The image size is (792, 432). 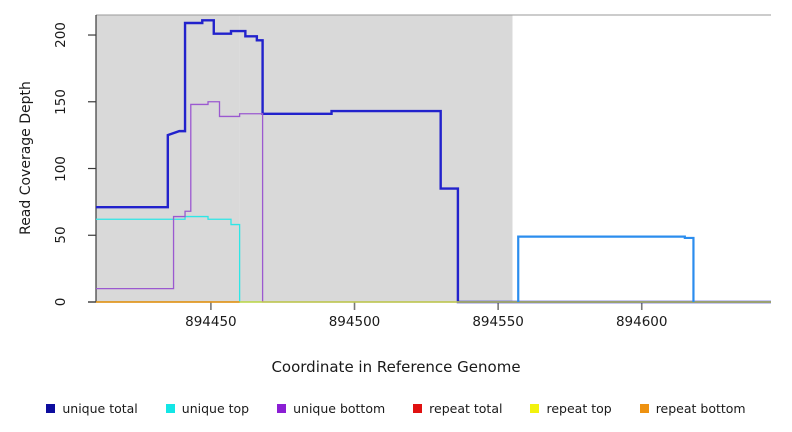 I want to click on legend-item-repeat-top: repeat top, so click(x=571, y=408).